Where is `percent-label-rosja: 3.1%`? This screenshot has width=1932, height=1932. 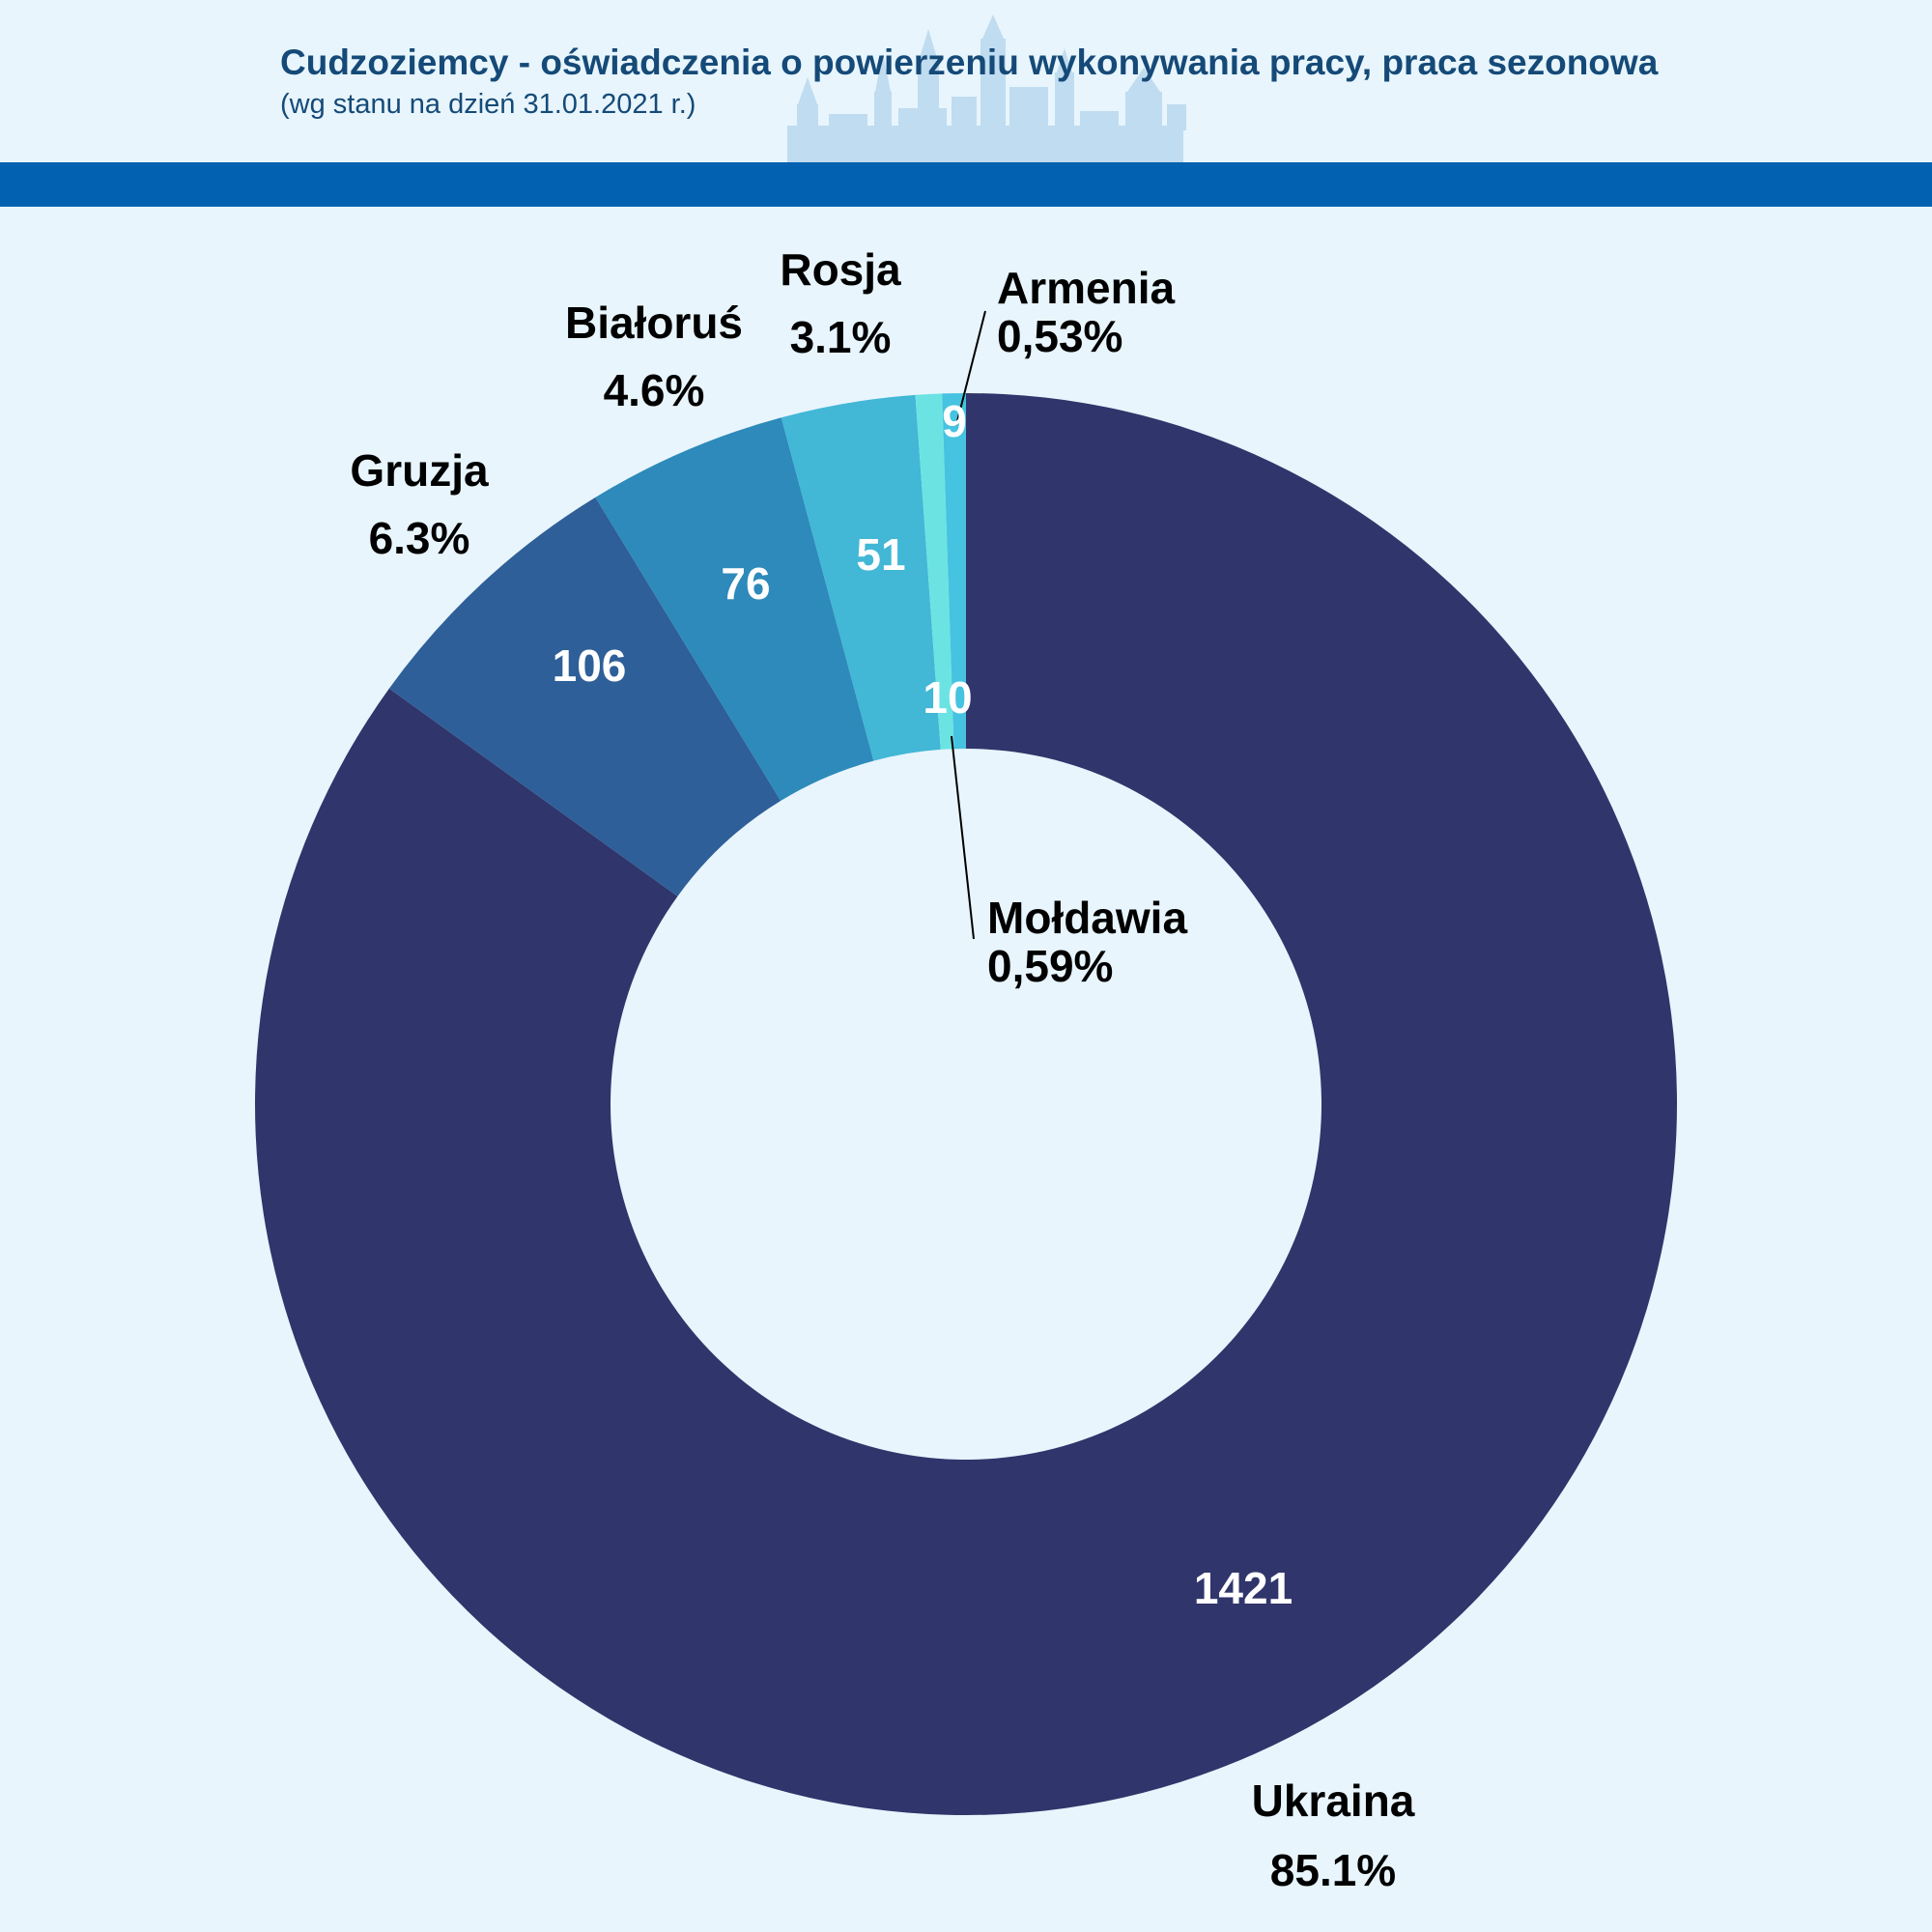 percent-label-rosja: 3.1% is located at coordinates (841, 337).